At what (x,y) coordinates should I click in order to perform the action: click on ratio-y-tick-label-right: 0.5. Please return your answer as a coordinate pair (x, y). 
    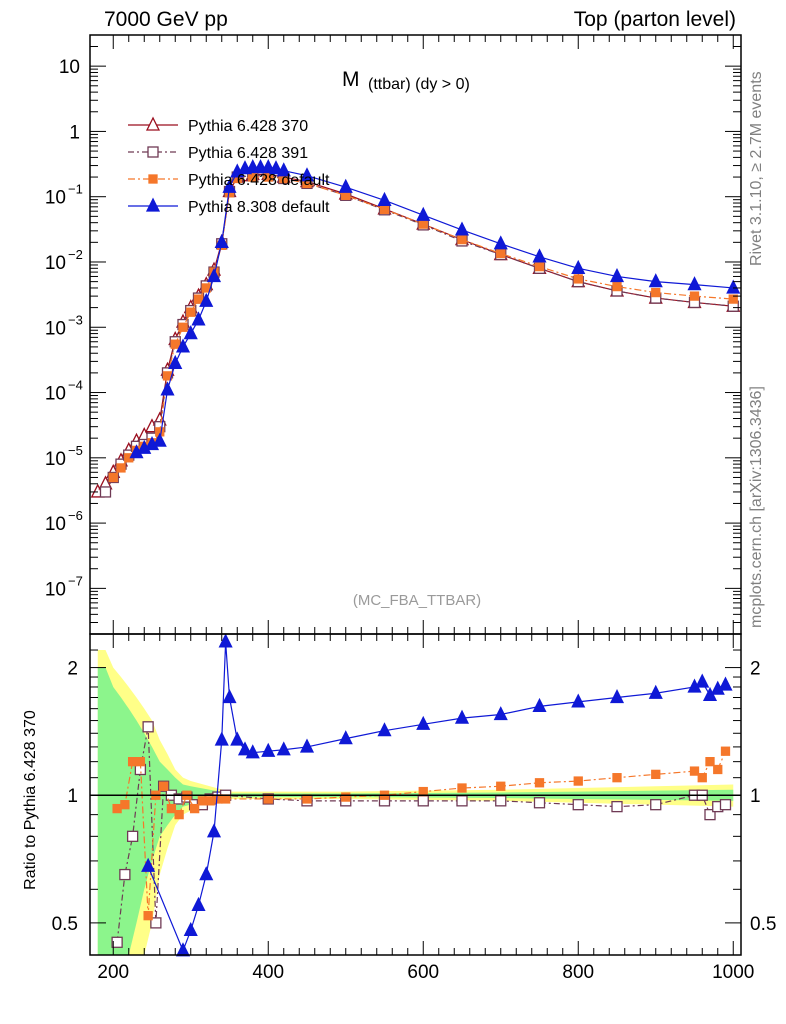
    Looking at the image, I should click on (763, 924).